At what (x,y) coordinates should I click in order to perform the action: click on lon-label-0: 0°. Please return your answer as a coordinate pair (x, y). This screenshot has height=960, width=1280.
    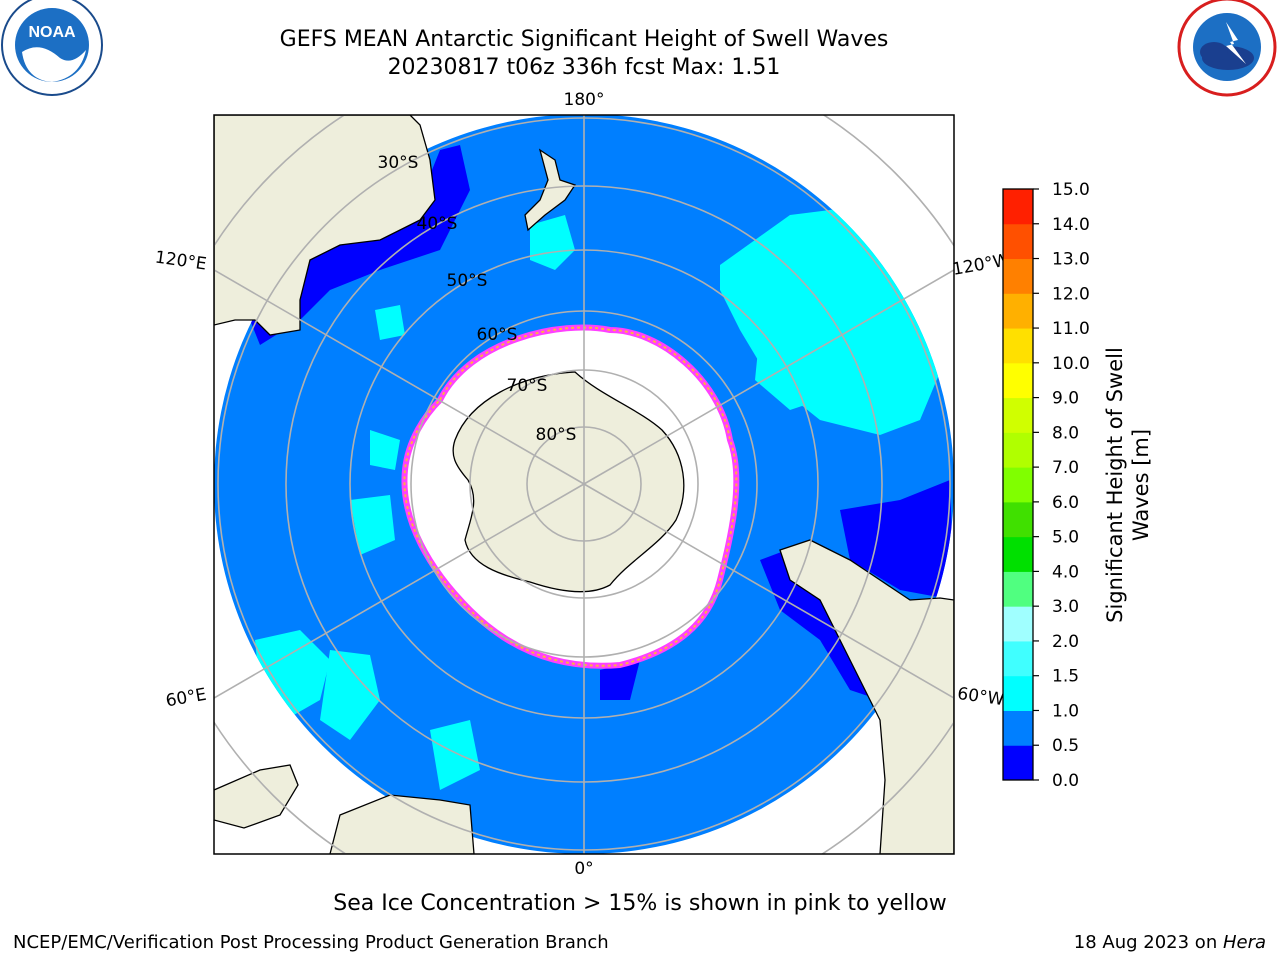
    Looking at the image, I should click on (583, 869).